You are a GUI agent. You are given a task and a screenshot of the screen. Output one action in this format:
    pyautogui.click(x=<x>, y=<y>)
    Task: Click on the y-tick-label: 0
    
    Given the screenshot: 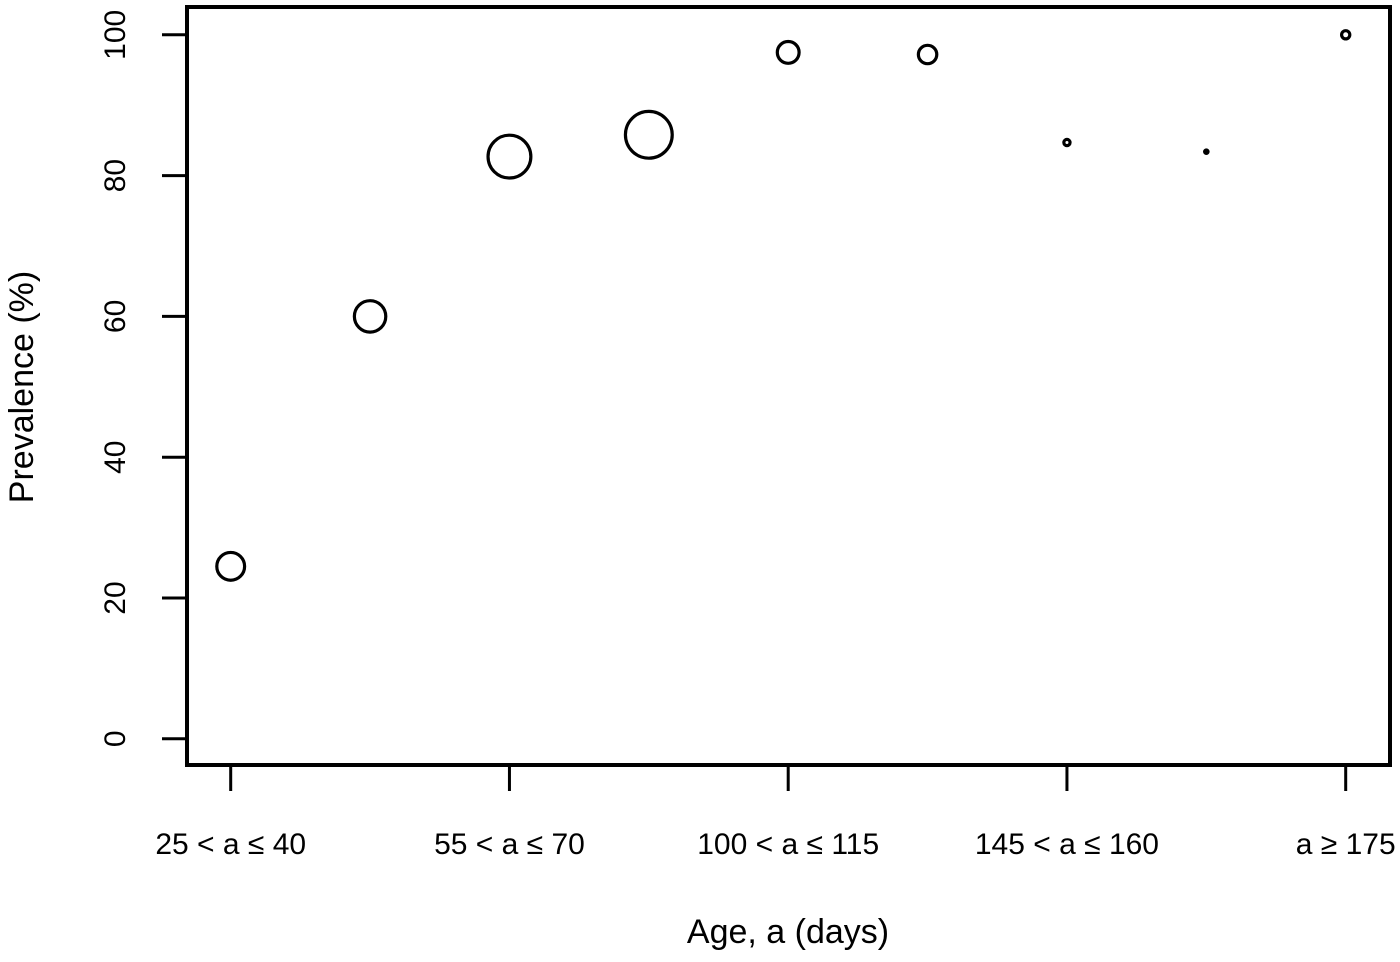 What is the action you would take?
    pyautogui.click(x=115, y=738)
    